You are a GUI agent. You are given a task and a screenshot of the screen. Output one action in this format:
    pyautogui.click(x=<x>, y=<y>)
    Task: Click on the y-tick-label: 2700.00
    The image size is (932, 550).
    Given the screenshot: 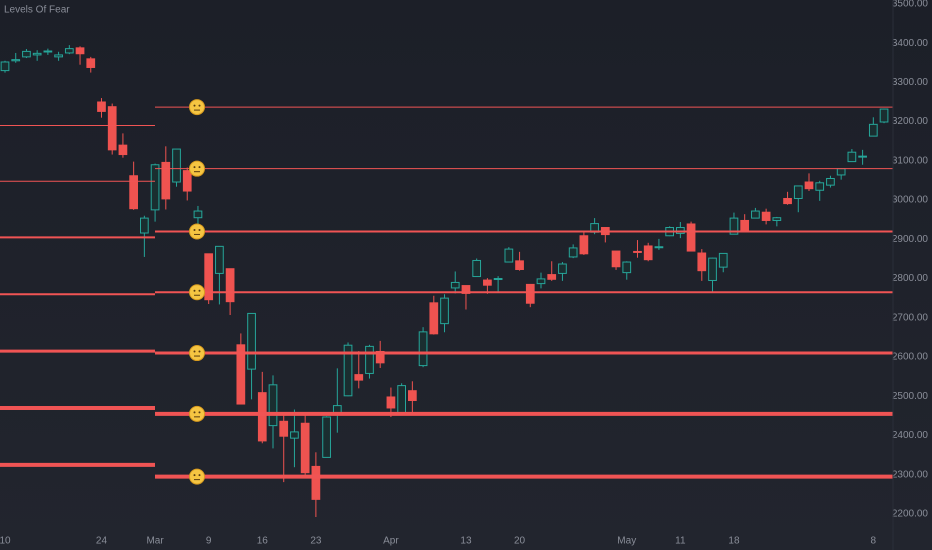 What is the action you would take?
    pyautogui.click(x=910, y=317)
    